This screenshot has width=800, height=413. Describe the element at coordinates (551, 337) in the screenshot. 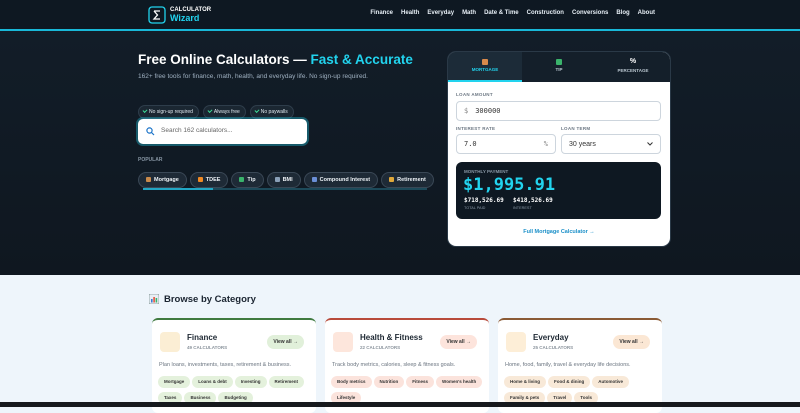

I see `card-name: Everyday` at that location.